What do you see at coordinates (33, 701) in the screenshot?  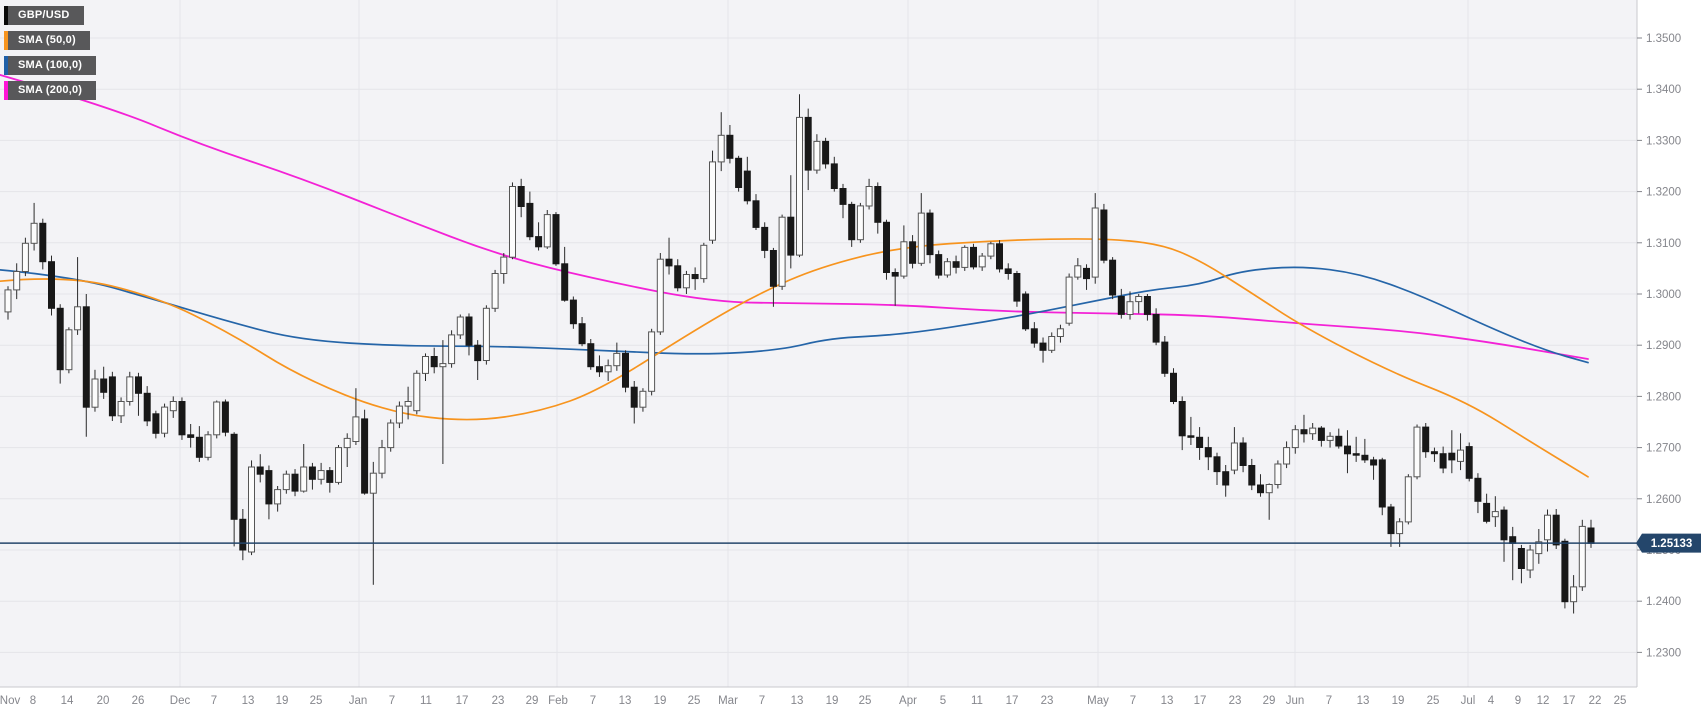 I see `svg-text: 8` at bounding box center [33, 701].